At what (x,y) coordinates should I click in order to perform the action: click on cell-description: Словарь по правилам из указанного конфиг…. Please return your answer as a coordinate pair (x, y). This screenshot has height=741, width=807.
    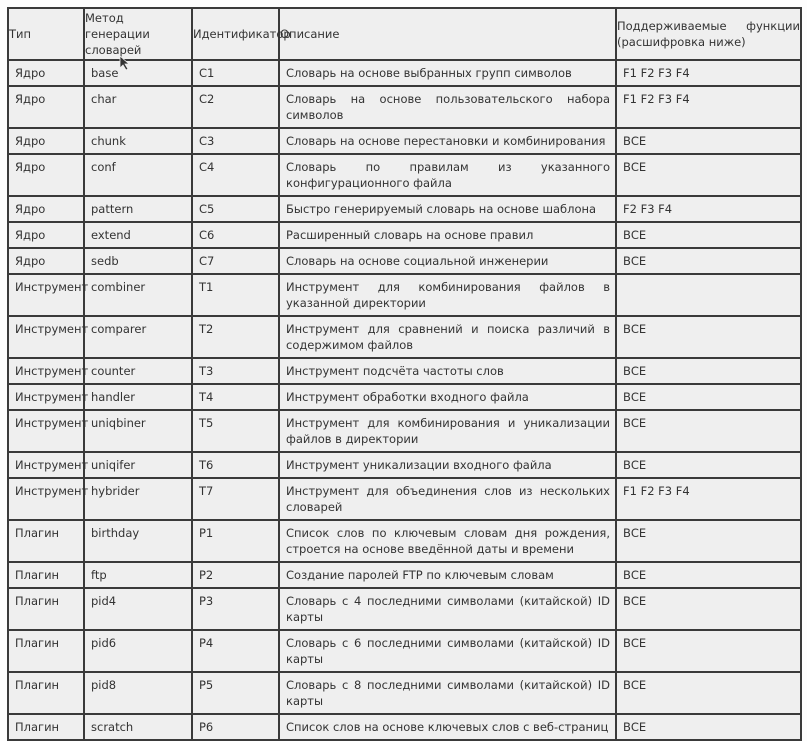
    Looking at the image, I should click on (447, 175).